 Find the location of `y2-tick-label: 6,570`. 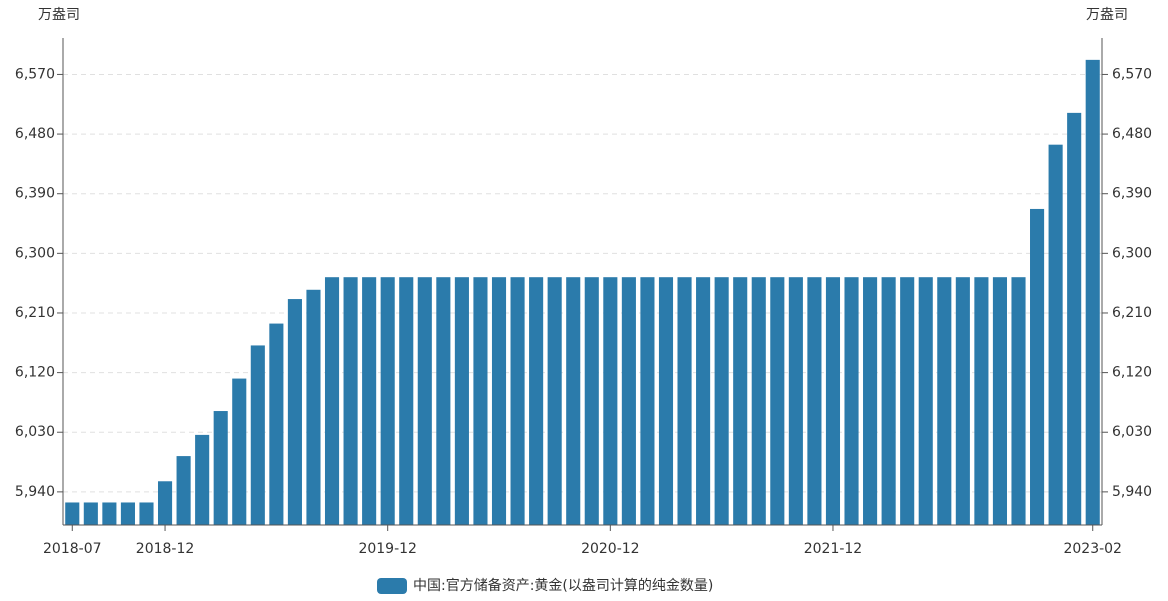

y2-tick-label: 6,570 is located at coordinates (1132, 74).